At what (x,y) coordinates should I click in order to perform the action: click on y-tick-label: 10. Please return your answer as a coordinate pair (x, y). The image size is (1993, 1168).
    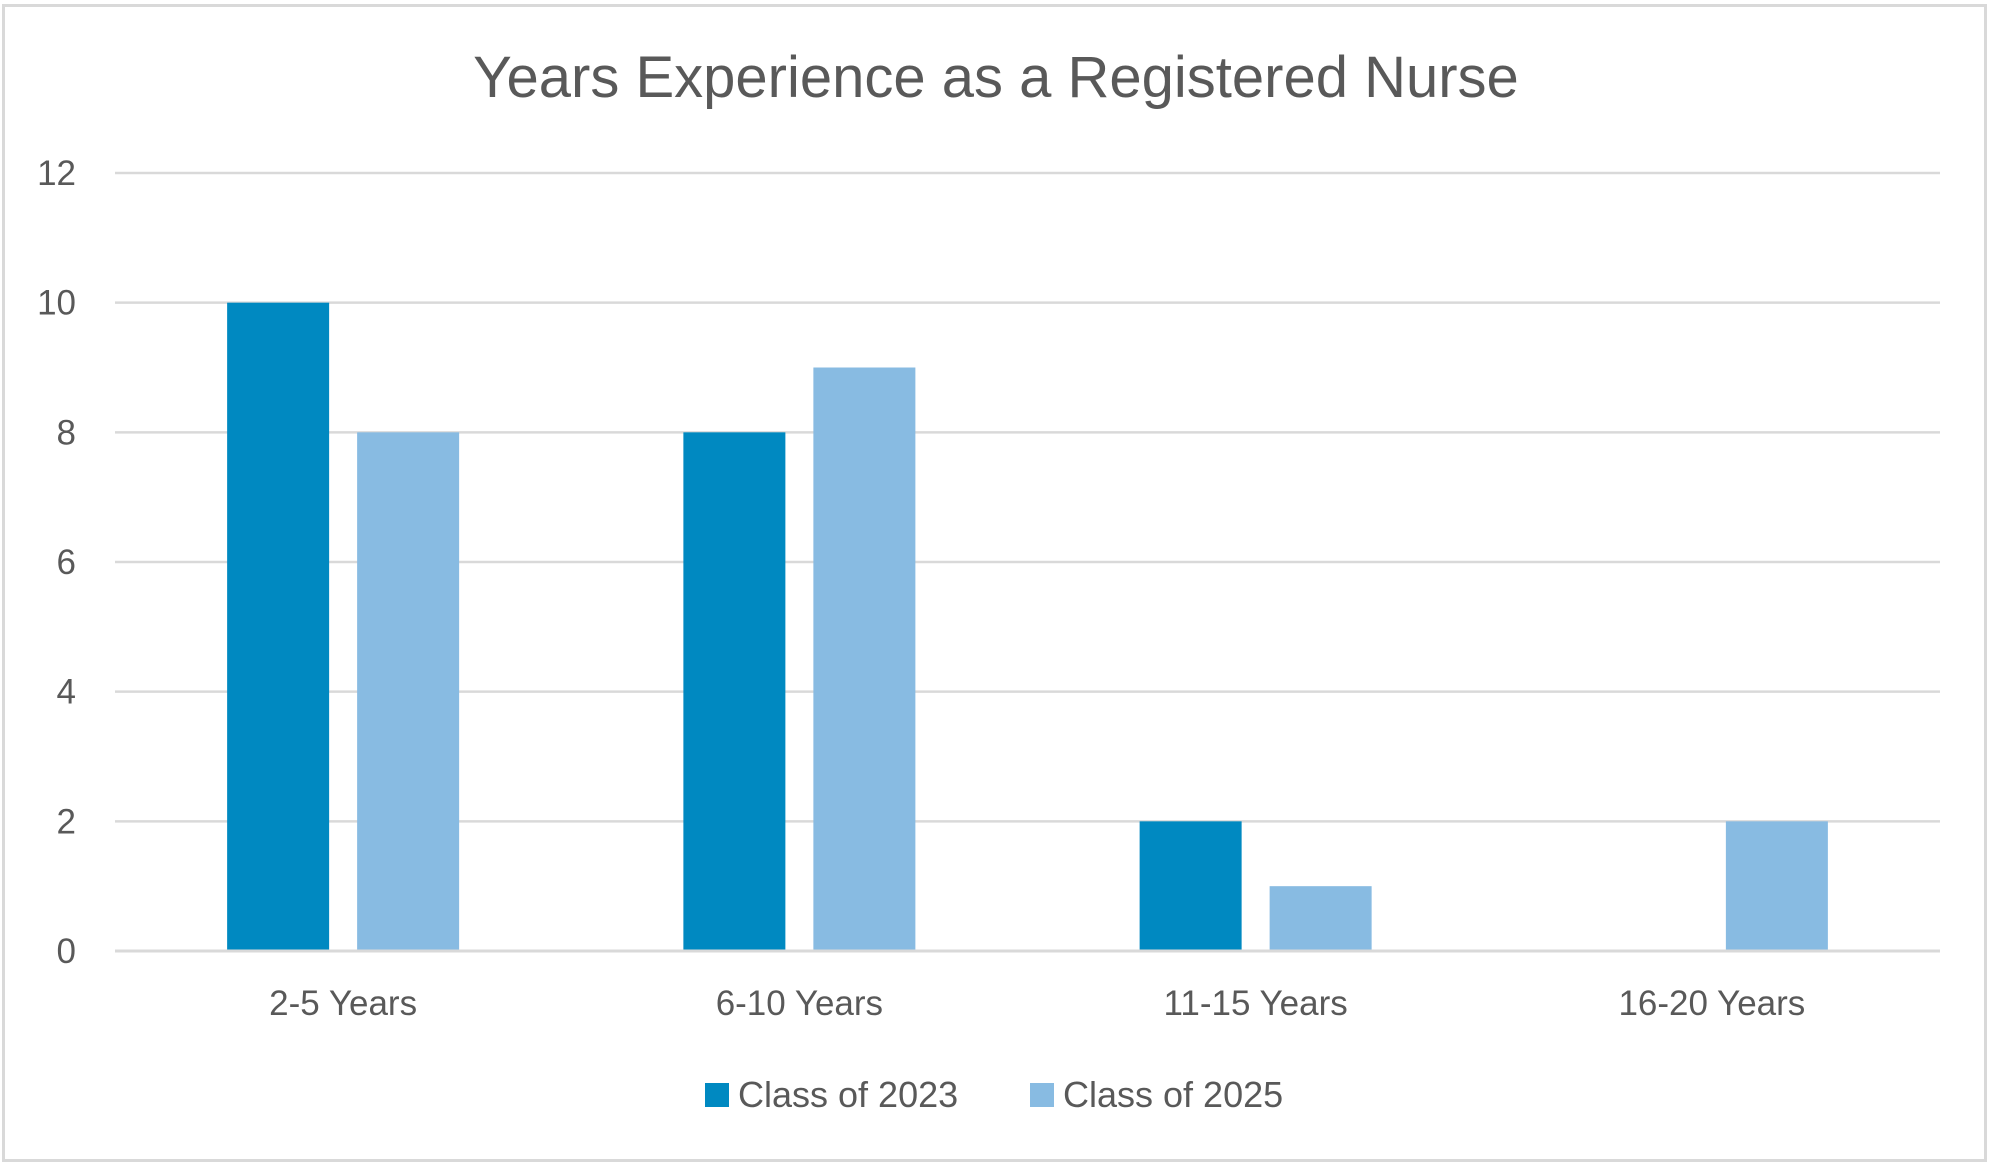
    Looking at the image, I should click on (56, 303).